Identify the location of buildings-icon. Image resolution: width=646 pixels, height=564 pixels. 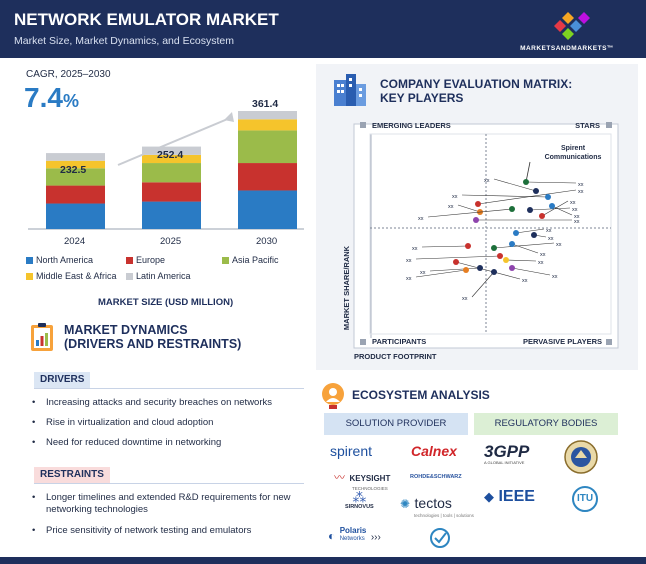
(350, 90).